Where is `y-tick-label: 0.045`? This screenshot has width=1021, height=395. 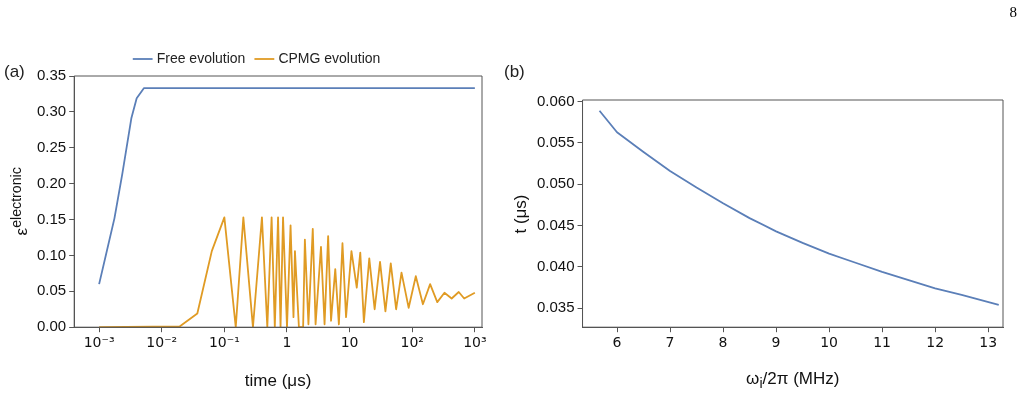
y-tick-label: 0.045 is located at coordinates (555, 224).